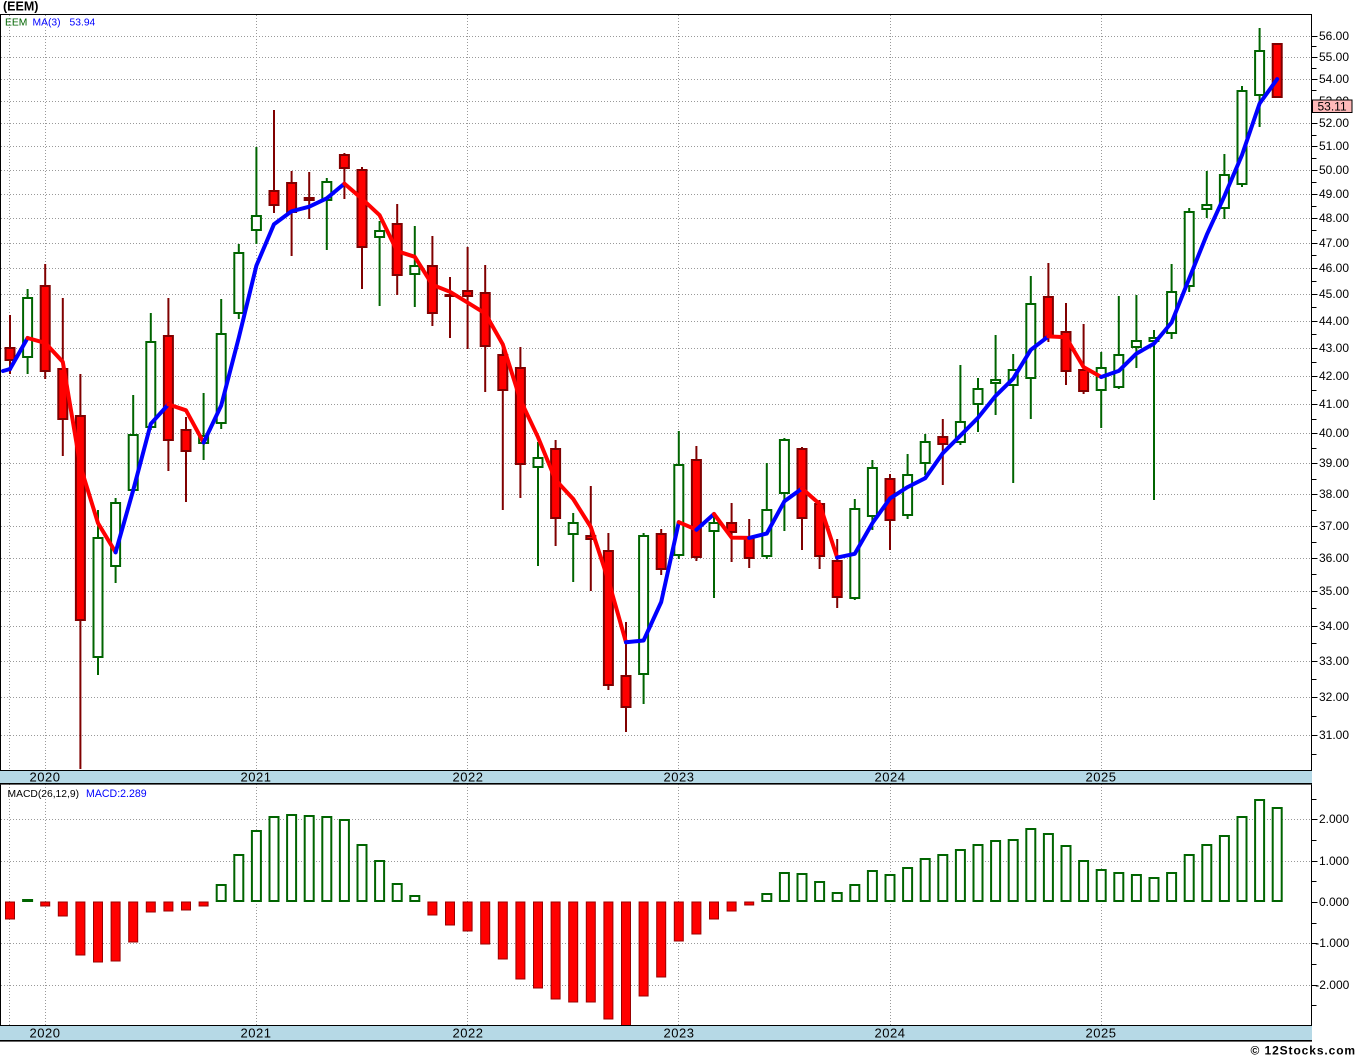 The width and height of the screenshot is (1360, 1056). What do you see at coordinates (83, 23) in the screenshot?
I see `svg-text: 53.94` at bounding box center [83, 23].